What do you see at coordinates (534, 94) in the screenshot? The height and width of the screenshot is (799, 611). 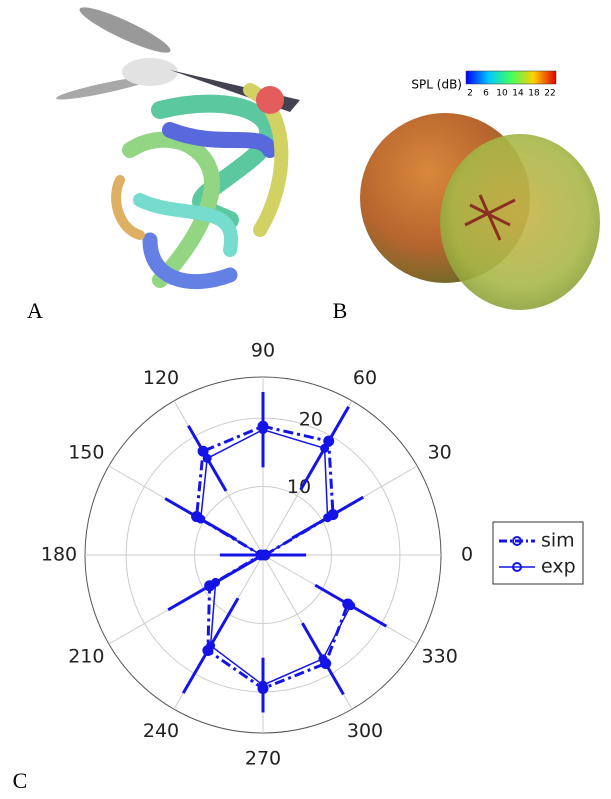 I see `colorbar-tick-label: 18` at bounding box center [534, 94].